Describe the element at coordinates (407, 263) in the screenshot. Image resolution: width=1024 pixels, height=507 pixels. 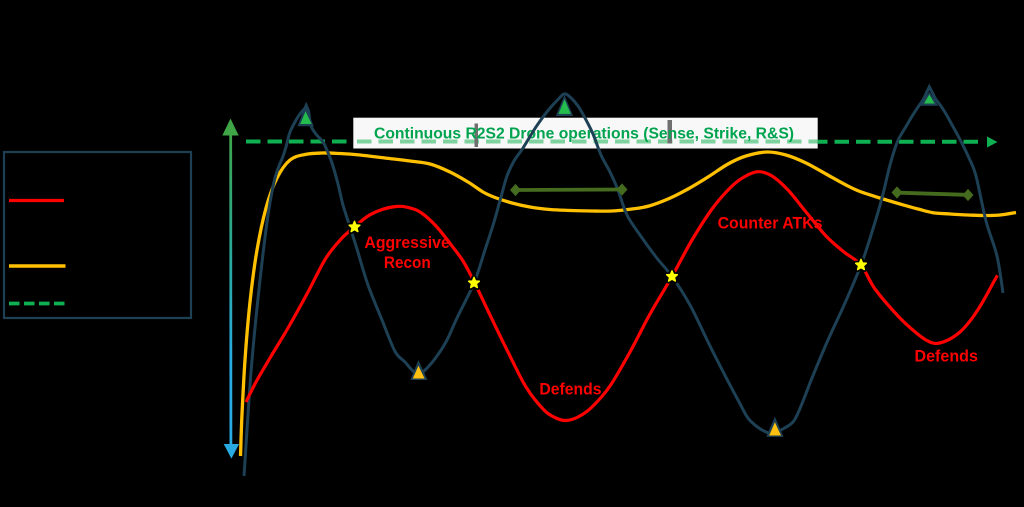
I see `svg-text: Recon` at that location.